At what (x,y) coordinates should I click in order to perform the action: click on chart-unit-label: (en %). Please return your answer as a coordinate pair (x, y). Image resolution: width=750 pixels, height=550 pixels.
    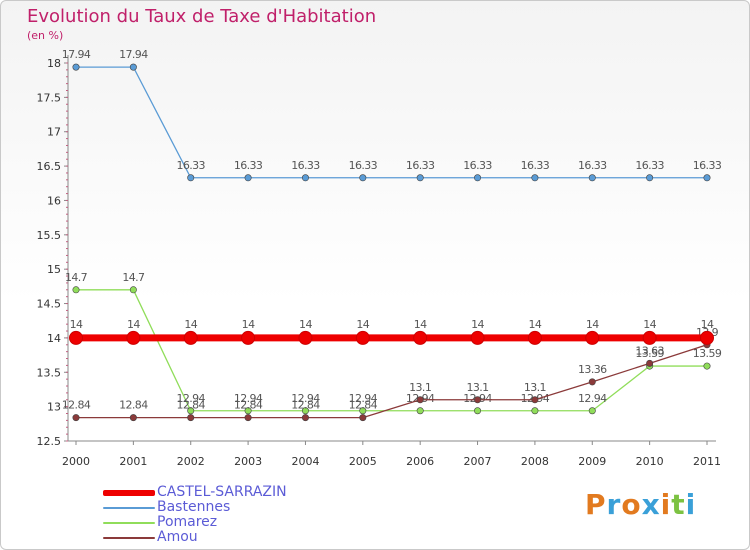
    Looking at the image, I should click on (45, 35).